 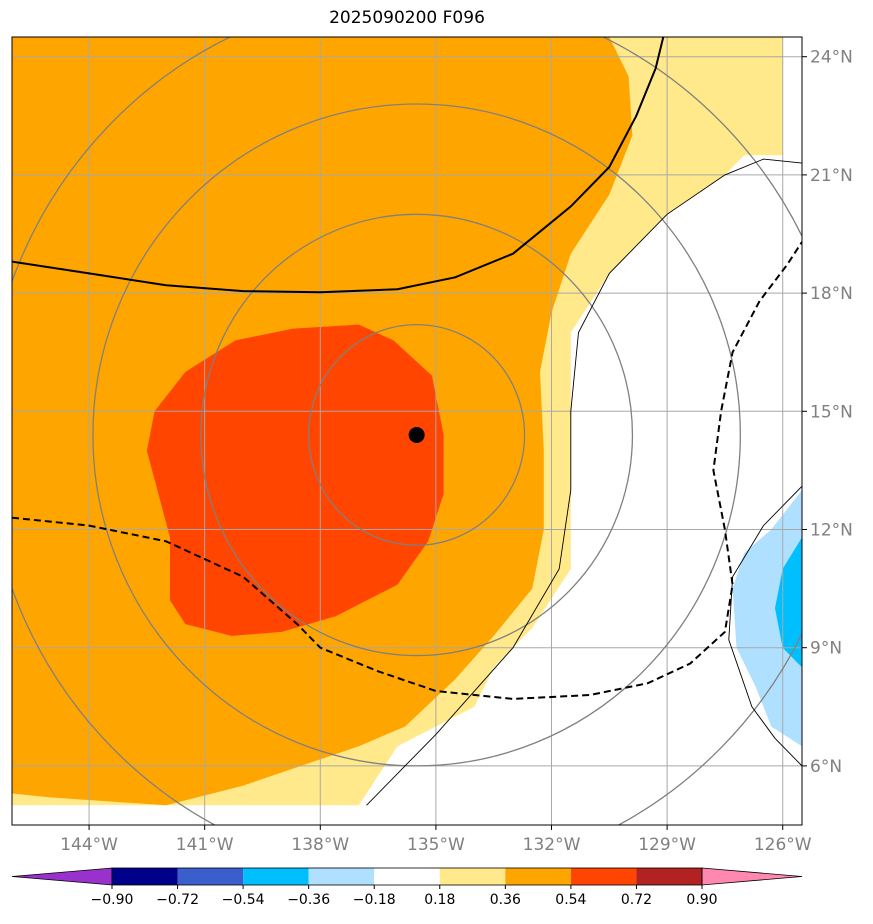 I want to click on longitude-tick-label: 138°W, so click(x=320, y=845).